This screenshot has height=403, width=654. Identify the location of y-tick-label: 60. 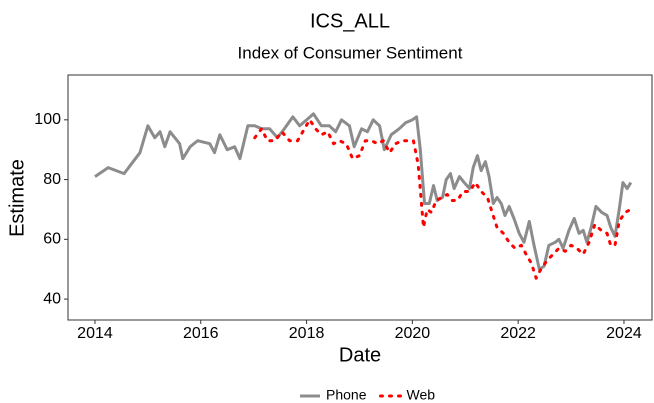
(52, 239).